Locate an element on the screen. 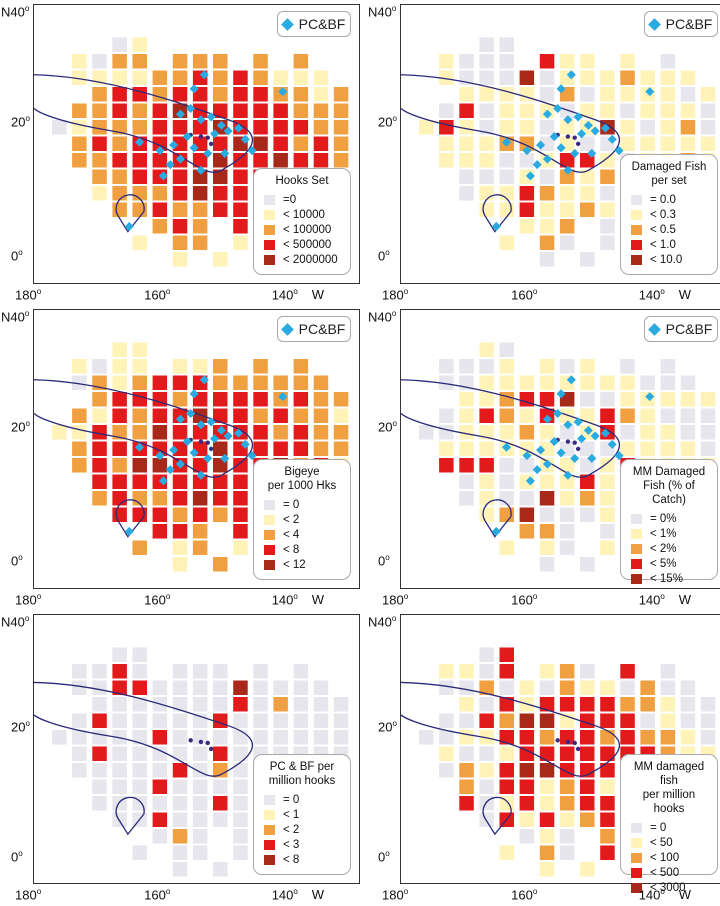  lat-label: N40o is located at coordinates (15, 11).